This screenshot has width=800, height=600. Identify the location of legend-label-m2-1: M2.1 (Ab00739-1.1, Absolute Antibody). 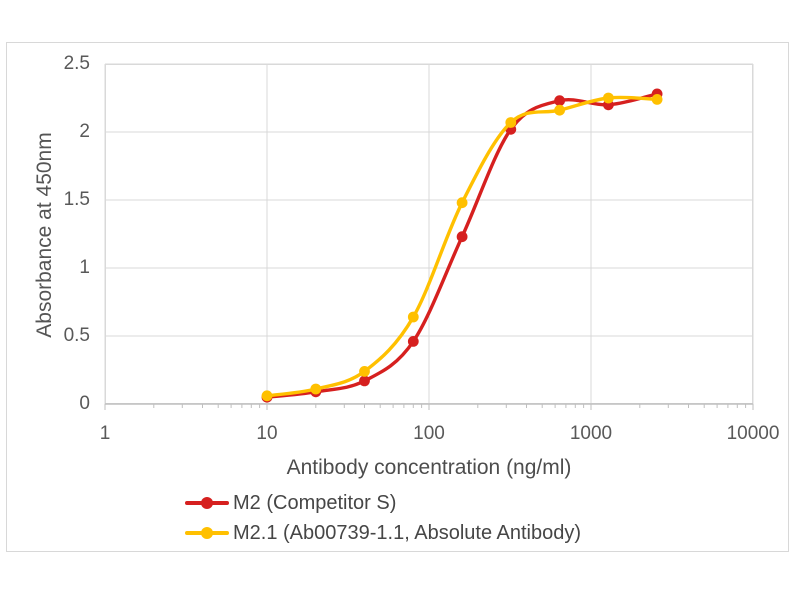
(407, 532).